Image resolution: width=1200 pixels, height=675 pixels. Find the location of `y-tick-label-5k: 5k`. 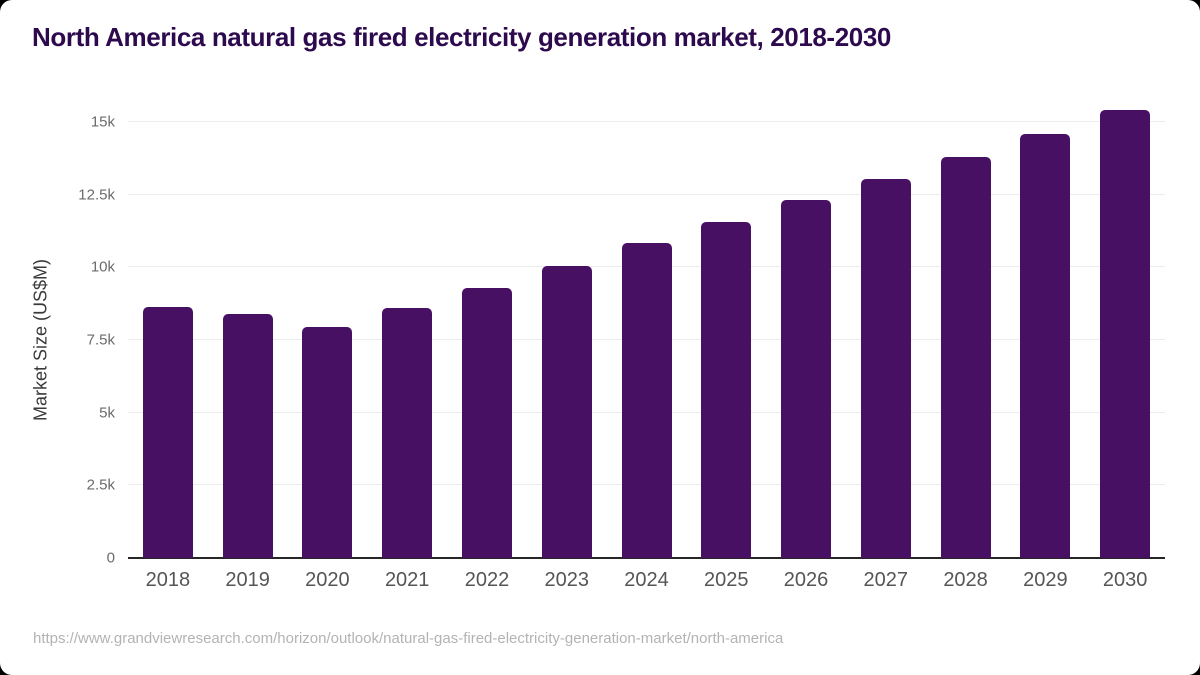

y-tick-label-5k: 5k is located at coordinates (107, 413).